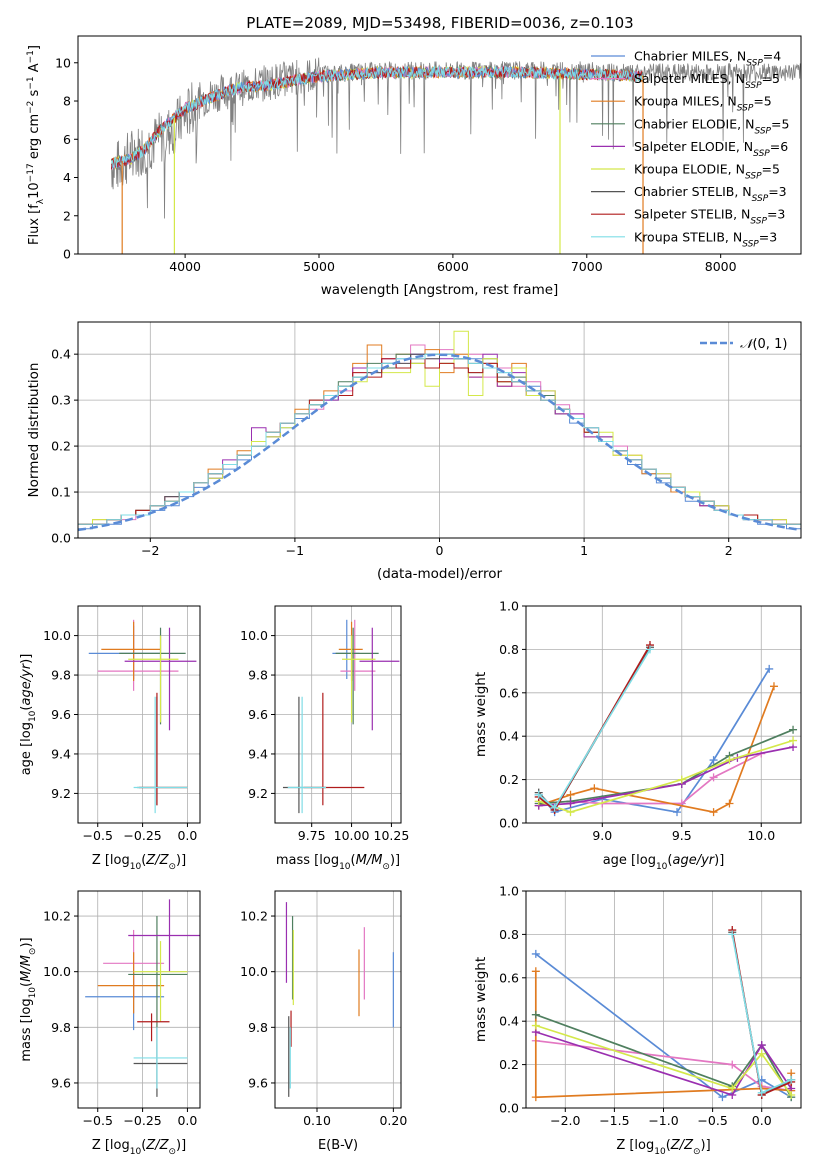 This screenshot has height=1170, width=819. I want to click on y-tick-label: 0.0, so click(509, 823).